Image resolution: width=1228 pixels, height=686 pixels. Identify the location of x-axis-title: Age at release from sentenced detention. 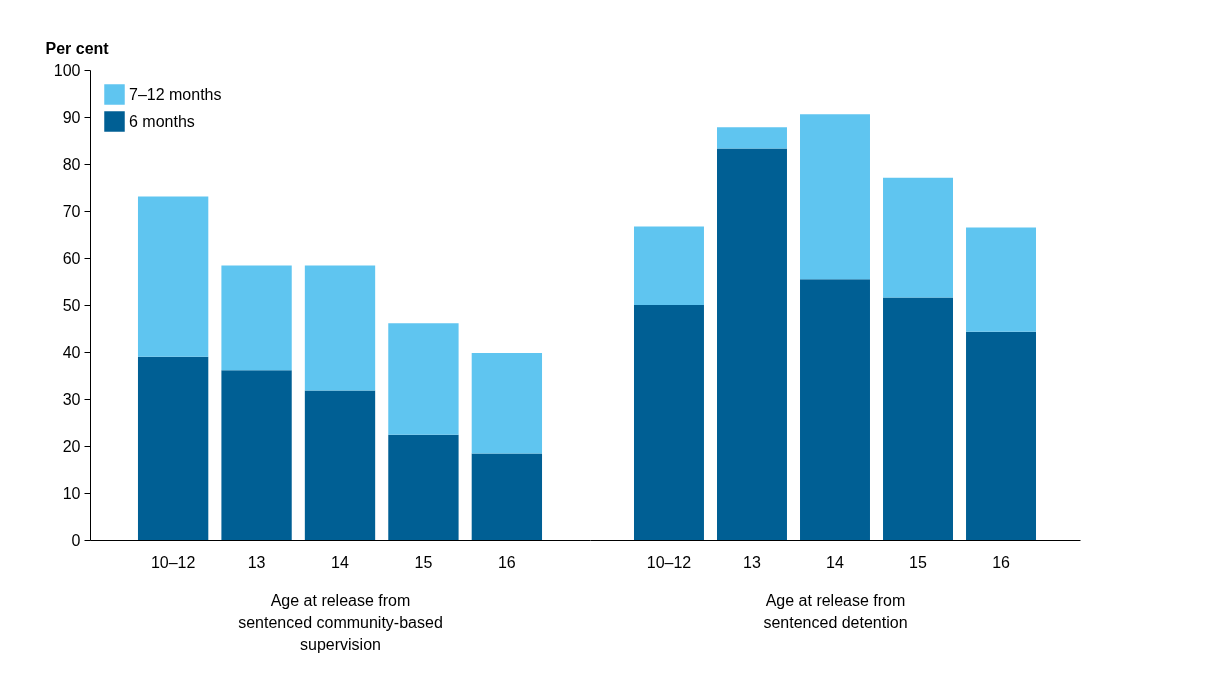
(835, 611).